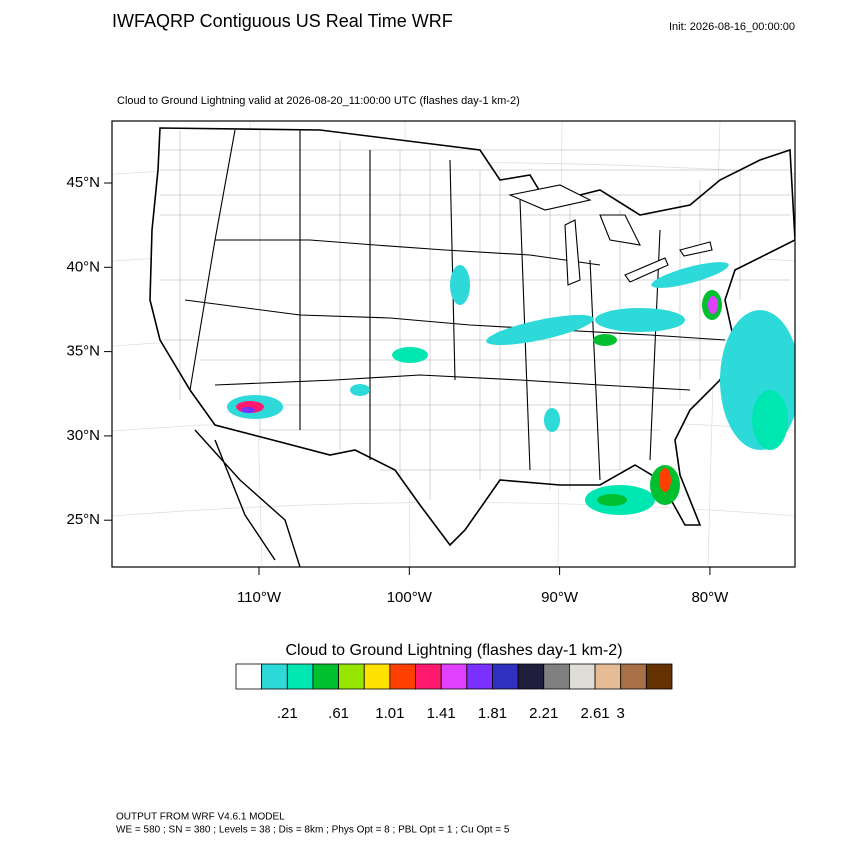 The width and height of the screenshot is (850, 855). I want to click on lat-labels: 45°N 40°N 35°N 30°N 25°N, so click(89, 351).